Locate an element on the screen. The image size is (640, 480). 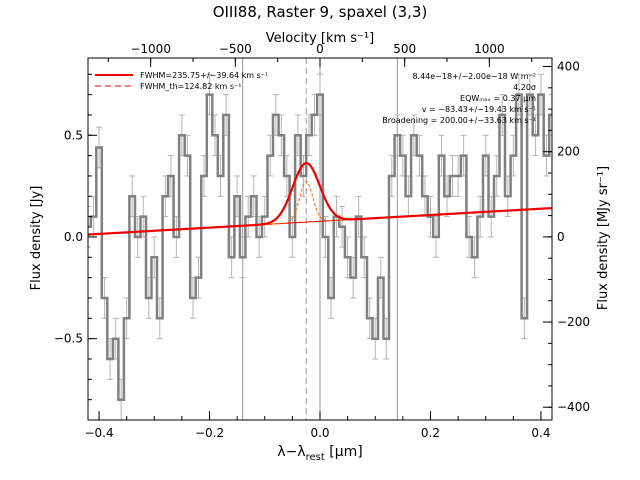
gaussian-fit-curve is located at coordinates (320, 198).